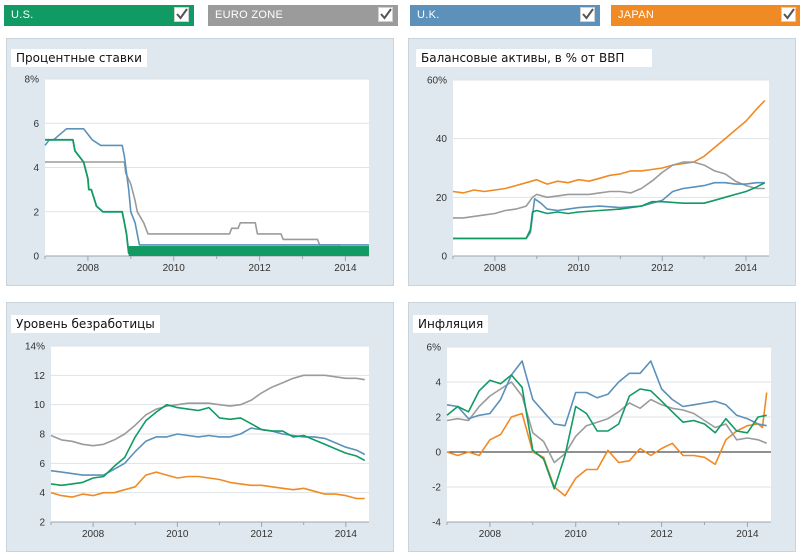  Describe the element at coordinates (99, 15) in the screenshot. I see `legend-toggle-us: U.S.` at that location.